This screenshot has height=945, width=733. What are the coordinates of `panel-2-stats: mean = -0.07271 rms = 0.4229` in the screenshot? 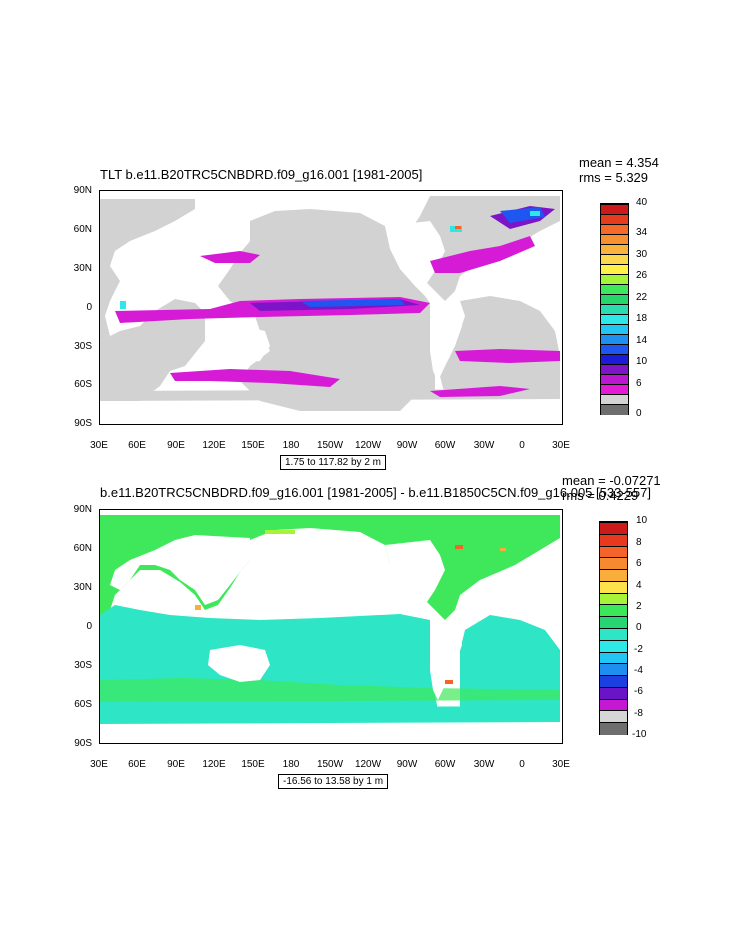 It's located at (611, 488).